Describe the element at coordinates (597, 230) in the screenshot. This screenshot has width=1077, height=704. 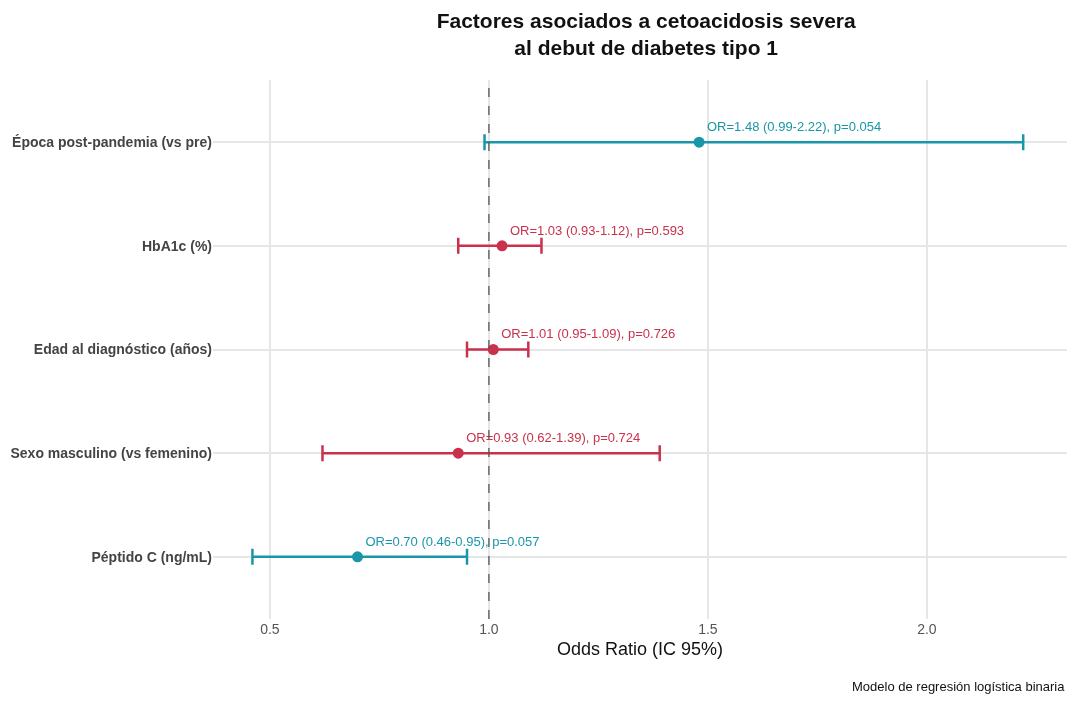
I see `data-label: OR=1.03 (0.93-1.12), p=0.593` at that location.